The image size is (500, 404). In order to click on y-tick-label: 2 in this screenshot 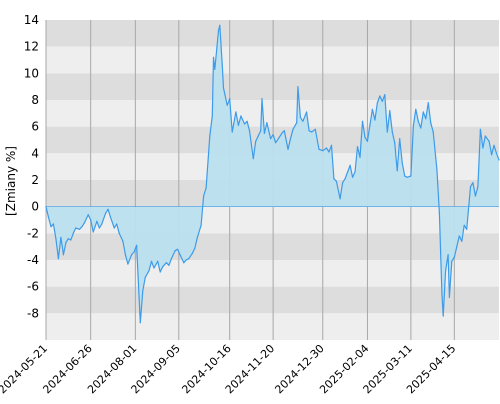, I will do `click(35, 180)`.